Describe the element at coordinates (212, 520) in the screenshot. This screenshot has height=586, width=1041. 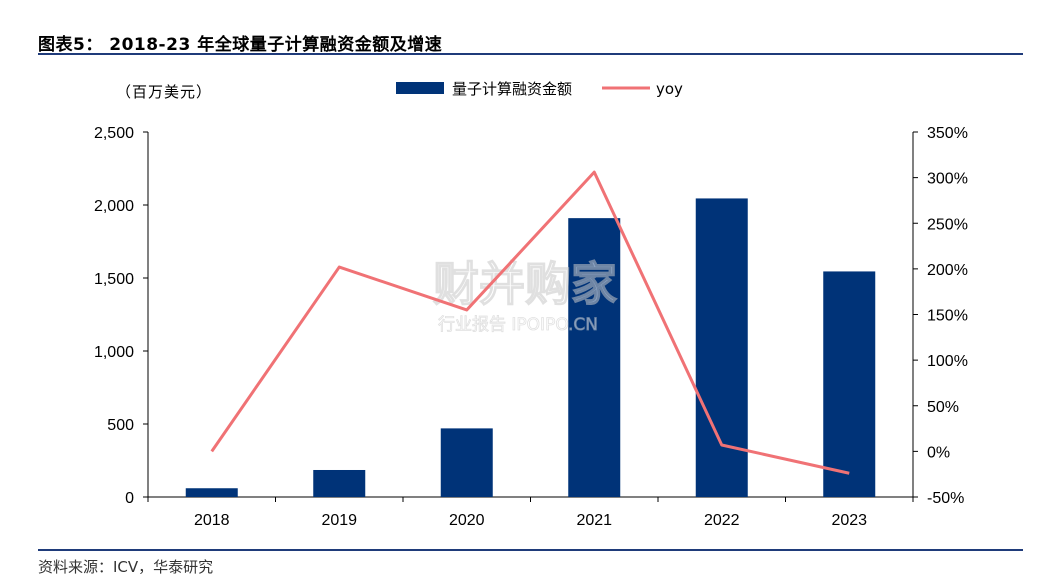
I see `x-tick-label: 2018` at that location.